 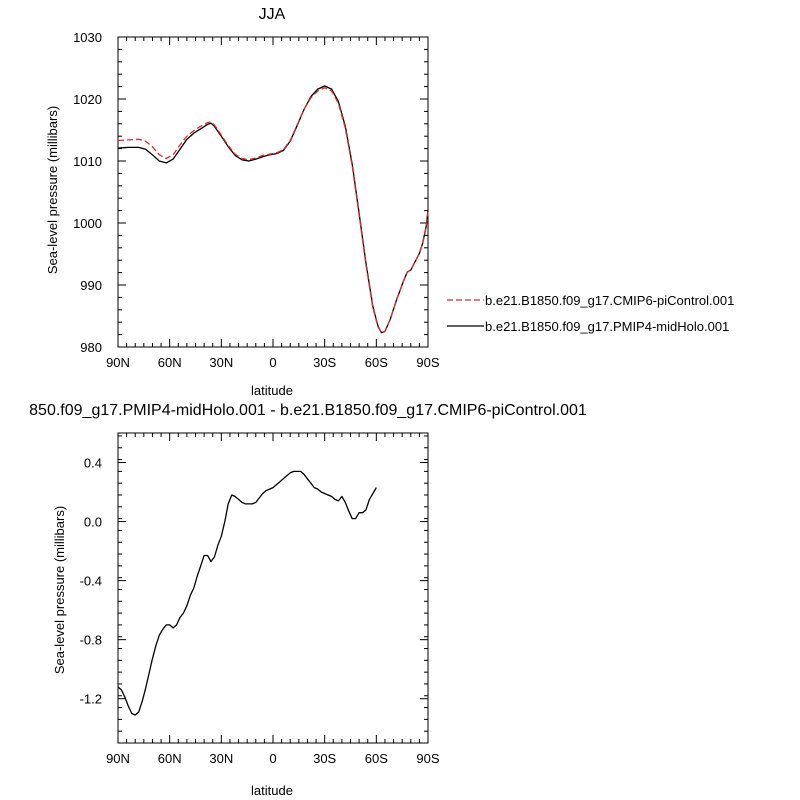 I want to click on top-y-tick-label: 980, so click(x=91, y=347).